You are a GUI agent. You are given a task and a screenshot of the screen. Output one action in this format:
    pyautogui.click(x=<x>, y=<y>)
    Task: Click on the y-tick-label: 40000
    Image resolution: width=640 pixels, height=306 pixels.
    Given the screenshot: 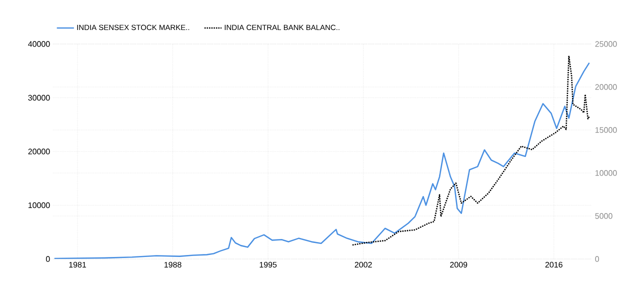 What is the action you would take?
    pyautogui.click(x=39, y=44)
    